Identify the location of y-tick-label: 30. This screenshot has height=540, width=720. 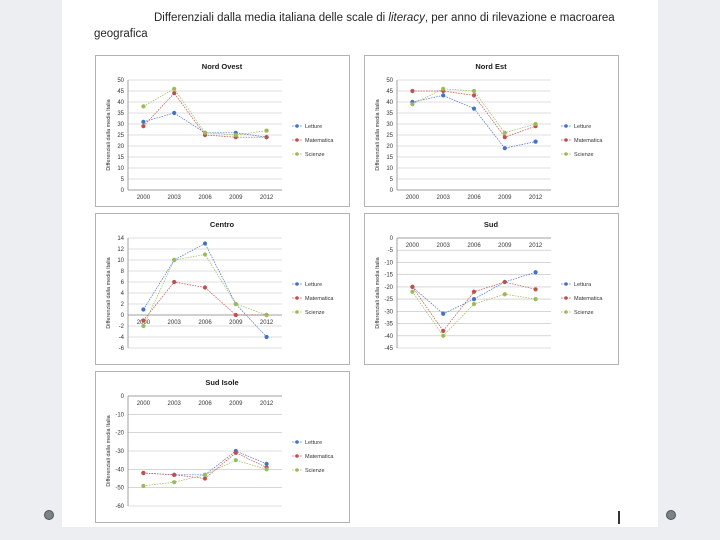
(389, 125).